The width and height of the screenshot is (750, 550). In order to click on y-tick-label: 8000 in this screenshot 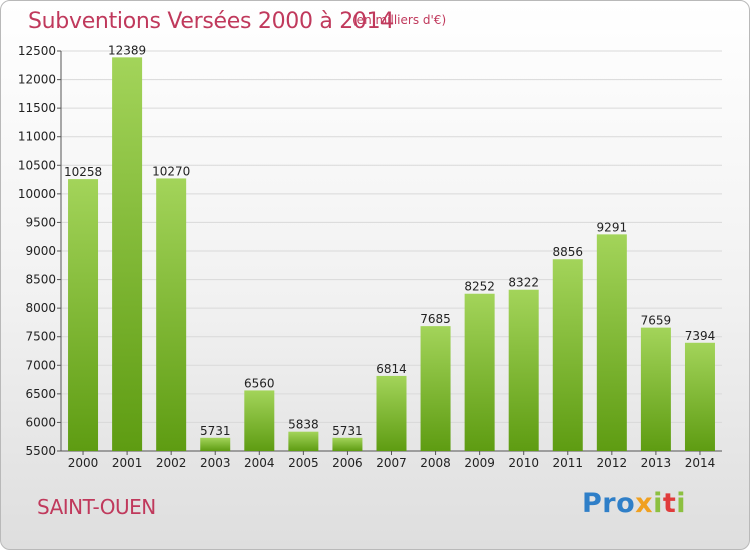, I will do `click(40, 308)`.